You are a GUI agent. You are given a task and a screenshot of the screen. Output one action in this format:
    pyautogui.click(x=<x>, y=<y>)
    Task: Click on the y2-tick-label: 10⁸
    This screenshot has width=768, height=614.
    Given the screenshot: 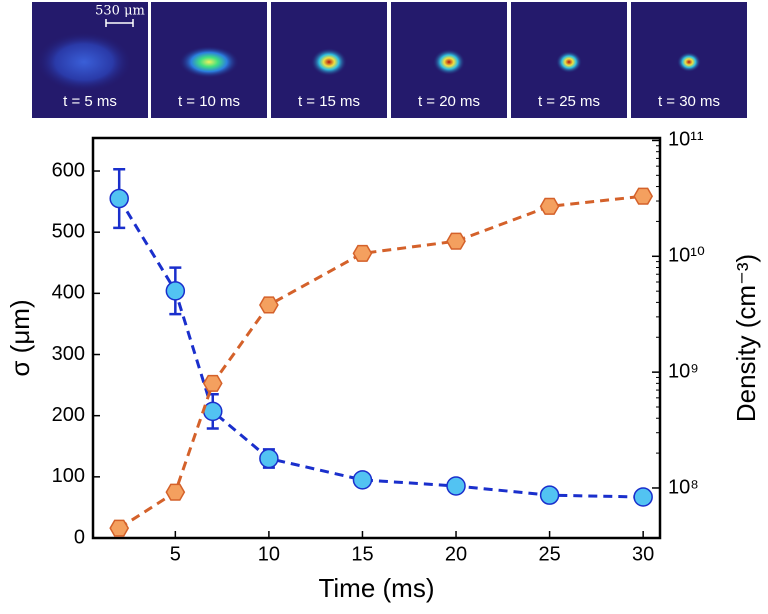 What is the action you would take?
    pyautogui.click(x=683, y=487)
    